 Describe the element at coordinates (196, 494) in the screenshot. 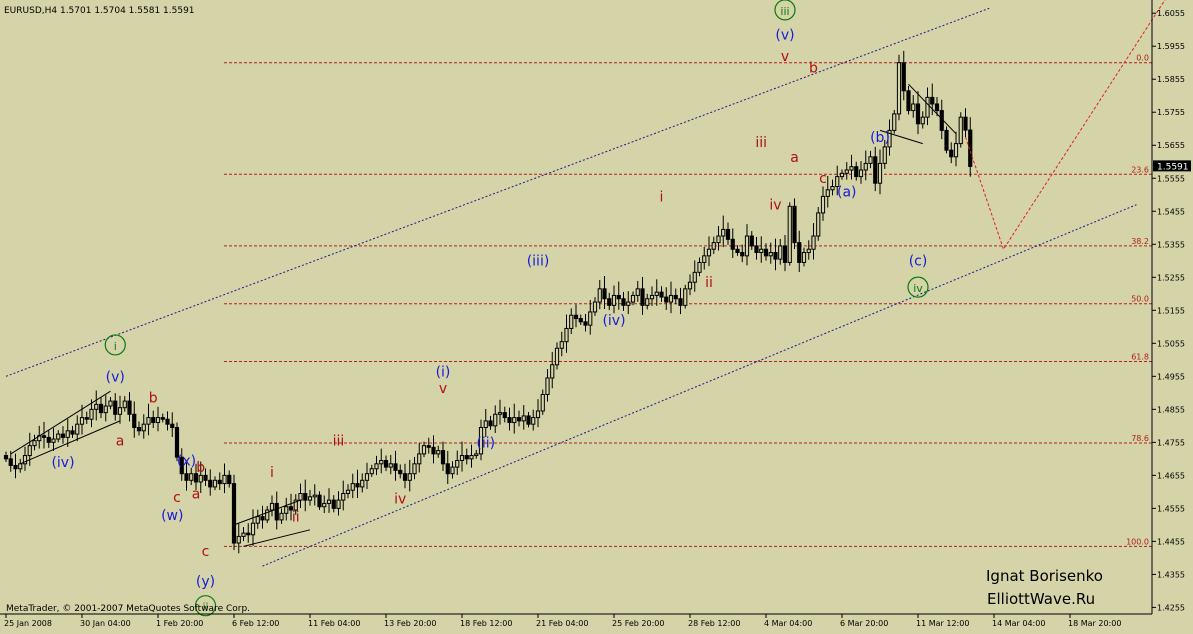

I see `wave-label: a` at that location.